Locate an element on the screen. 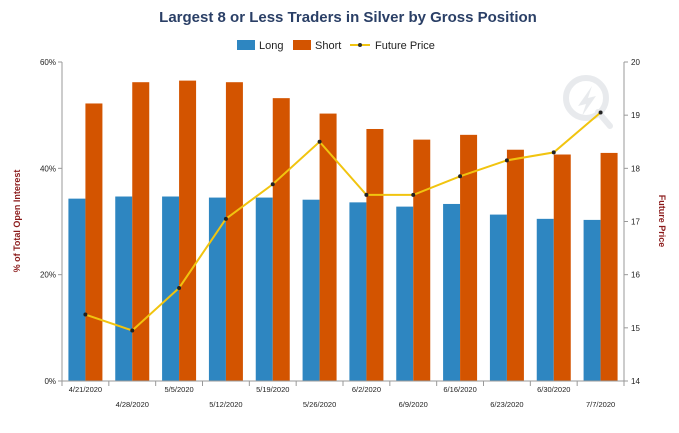  y-tick-label: 0% is located at coordinates (50, 381).